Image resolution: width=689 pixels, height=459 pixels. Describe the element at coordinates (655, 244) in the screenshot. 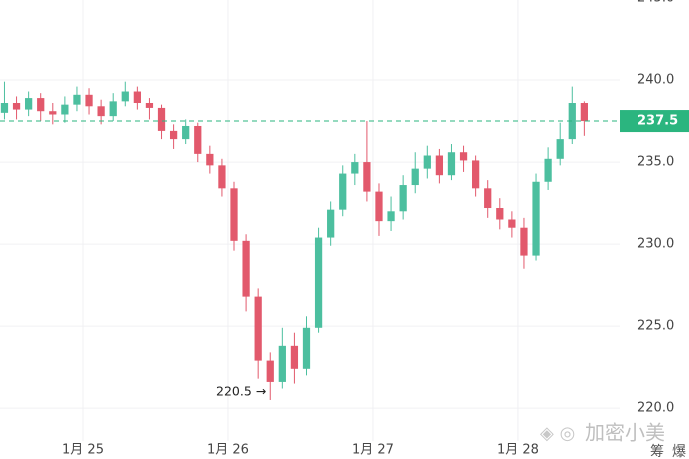

I see `y-tick-label: 230.0` at that location.